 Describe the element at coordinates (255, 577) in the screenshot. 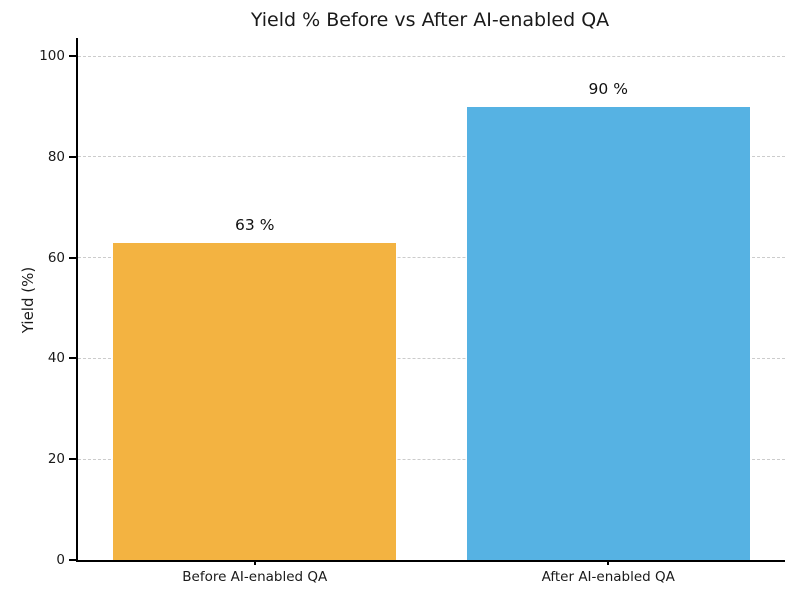

I see `x-tick-label: Before AI-enabled QA` at that location.